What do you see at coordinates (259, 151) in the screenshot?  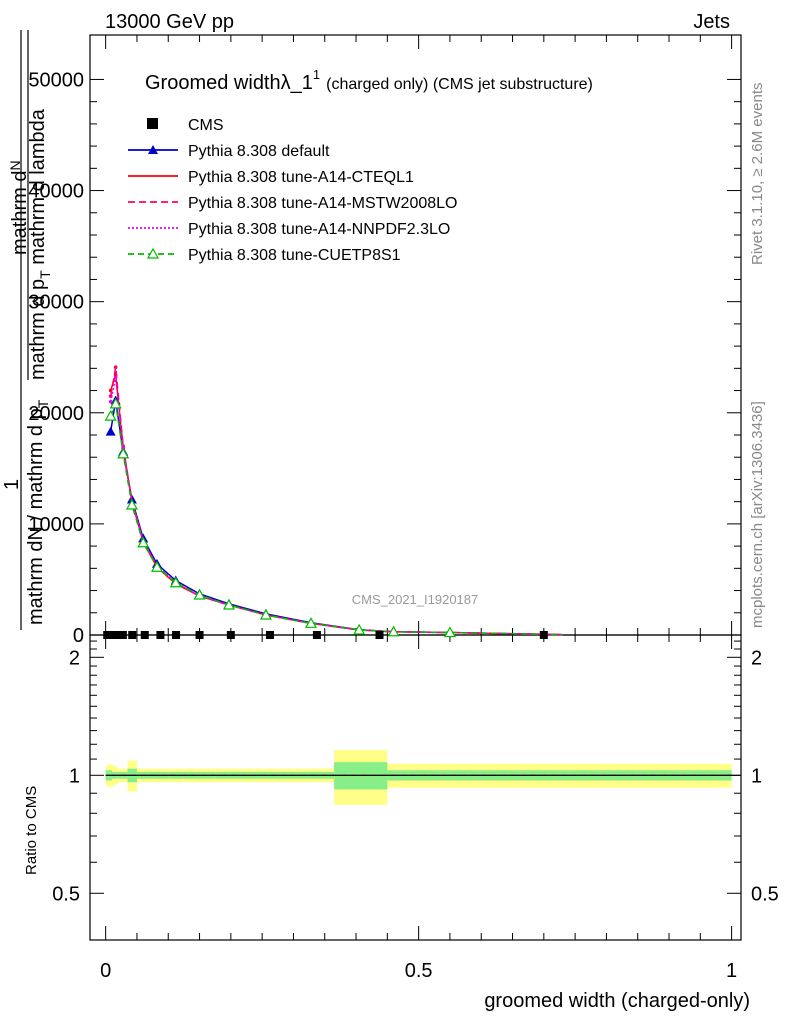 I see `legend-label: Pythia 8.308 default` at bounding box center [259, 151].